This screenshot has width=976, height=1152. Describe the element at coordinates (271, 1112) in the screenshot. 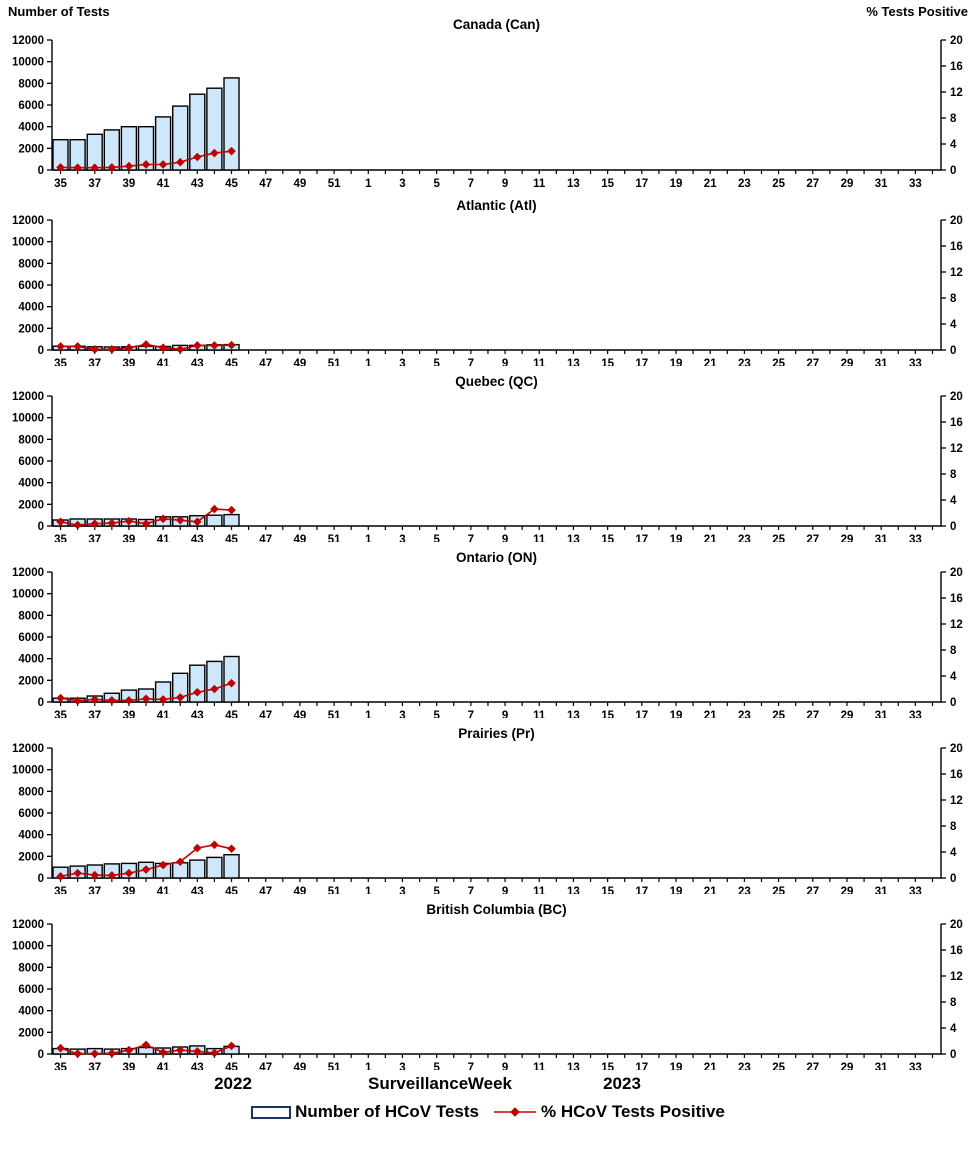

I see `bar-swatch-icon` at that location.